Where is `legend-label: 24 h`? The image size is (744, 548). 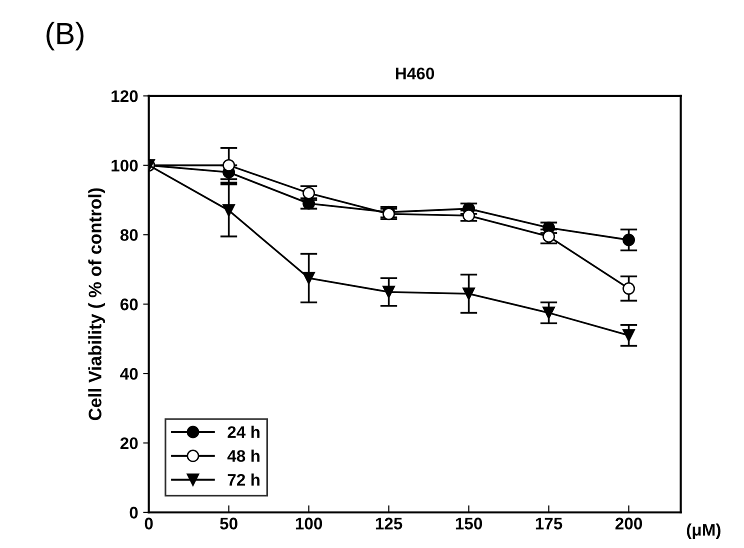
legend-label: 24 h is located at coordinates (244, 432).